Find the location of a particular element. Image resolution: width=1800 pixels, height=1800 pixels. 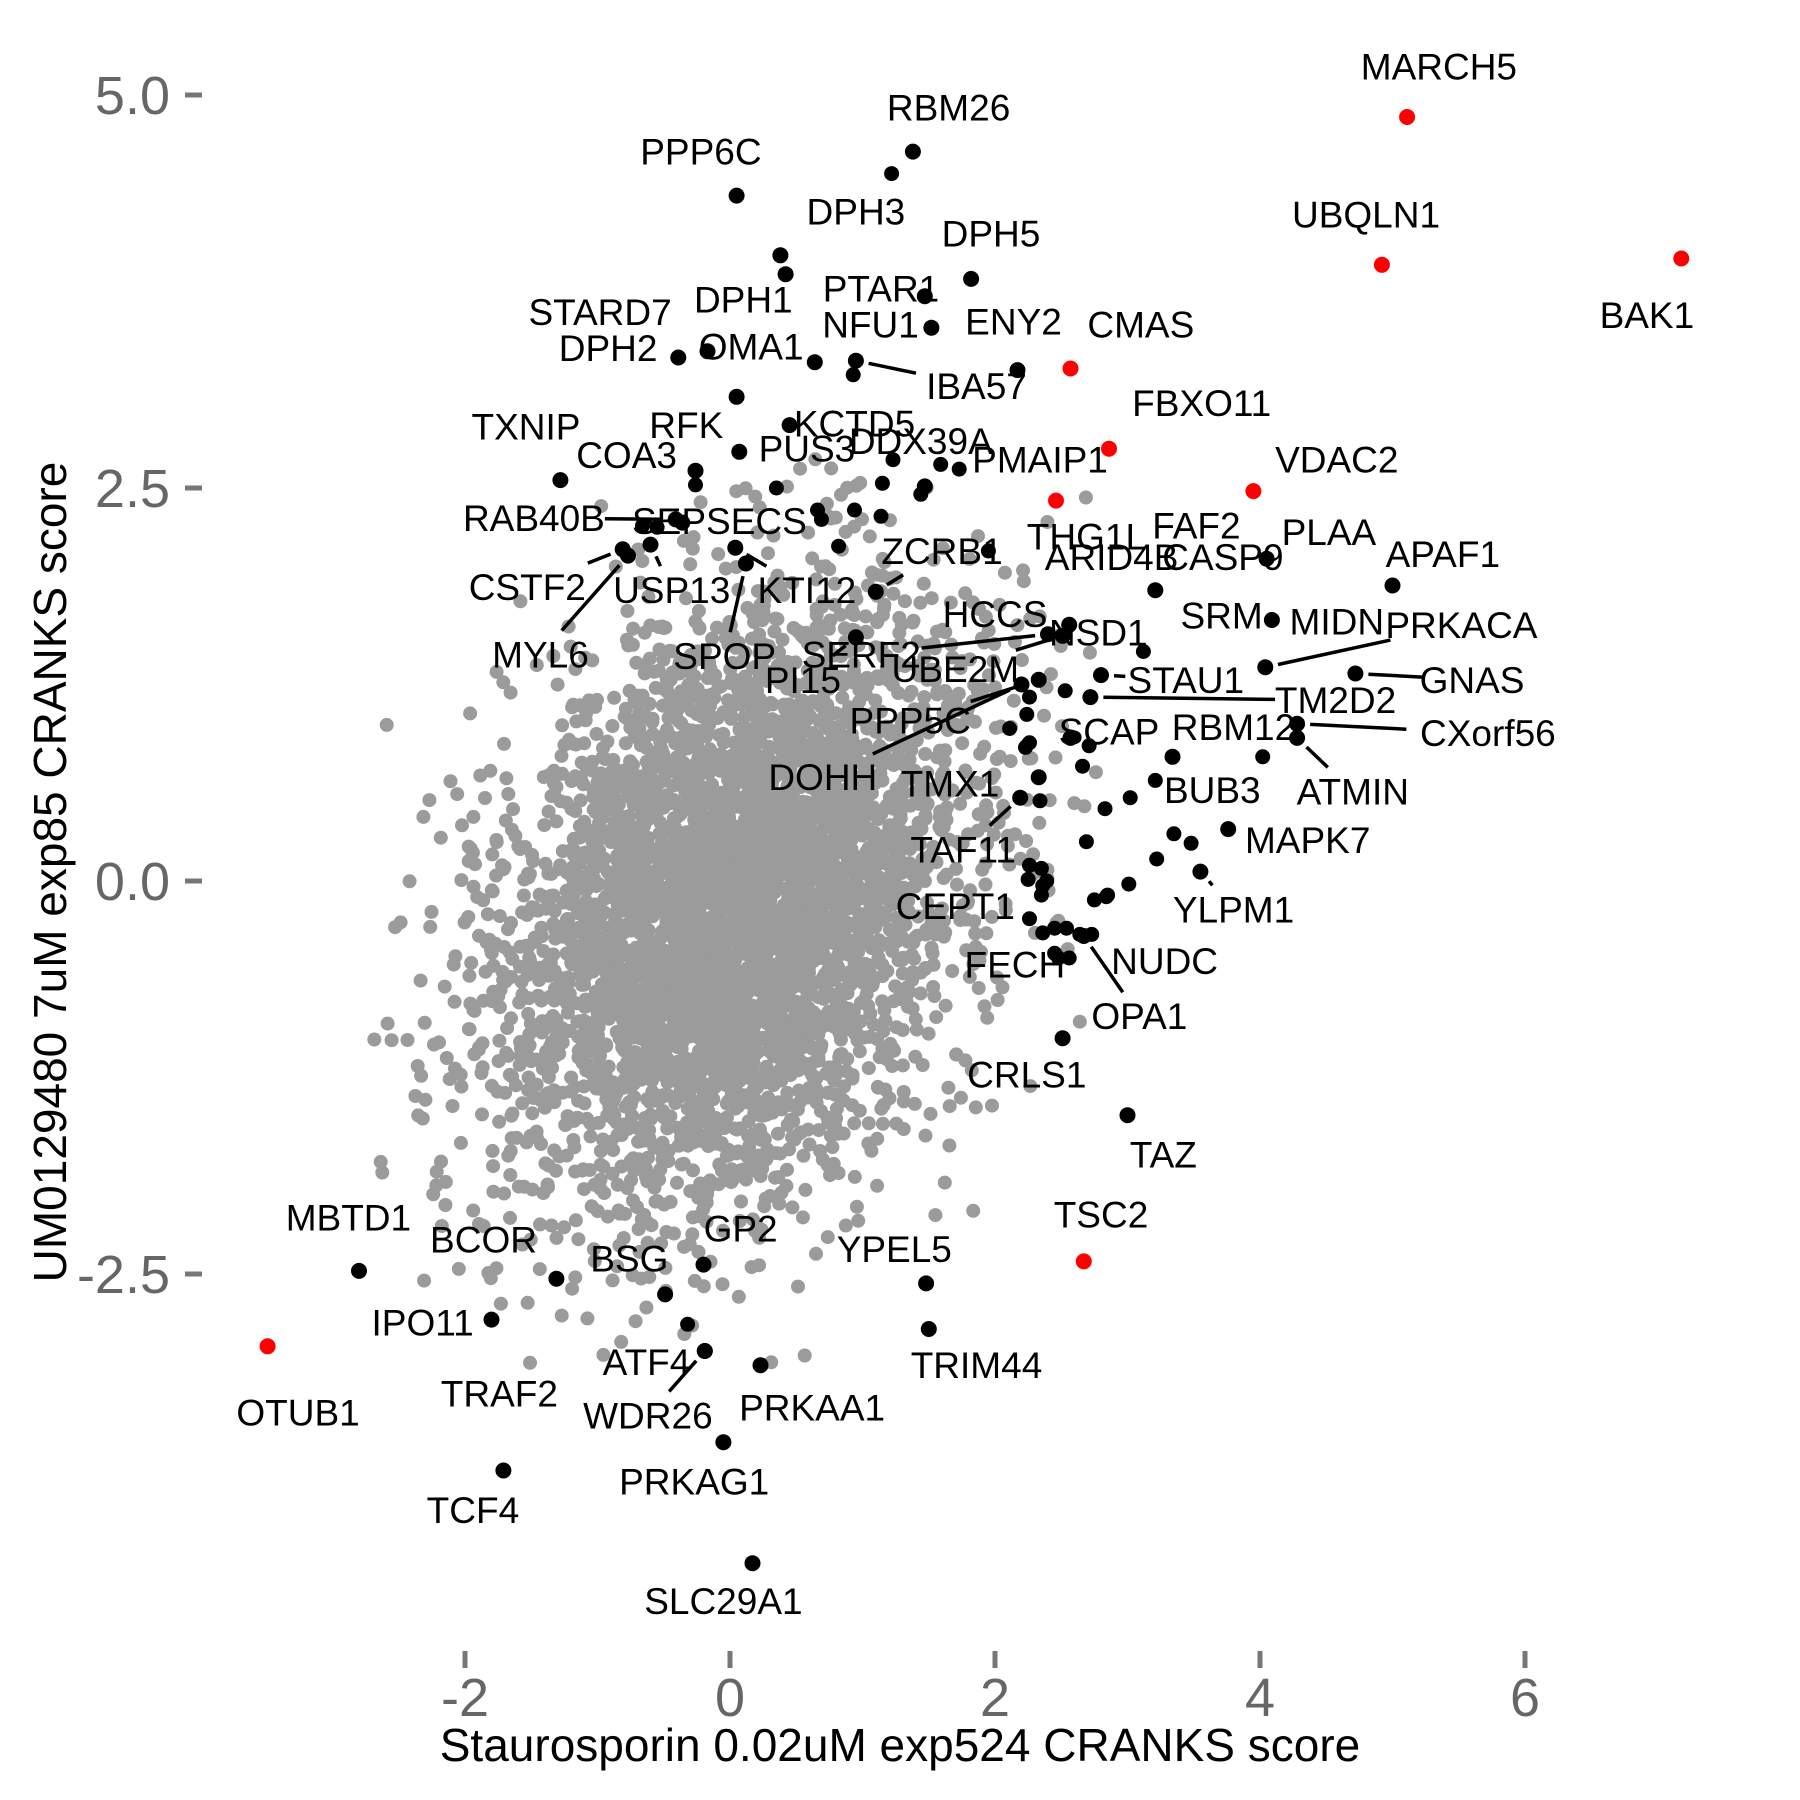

y-axis-tick-label: 0.0 is located at coordinates (132, 882).